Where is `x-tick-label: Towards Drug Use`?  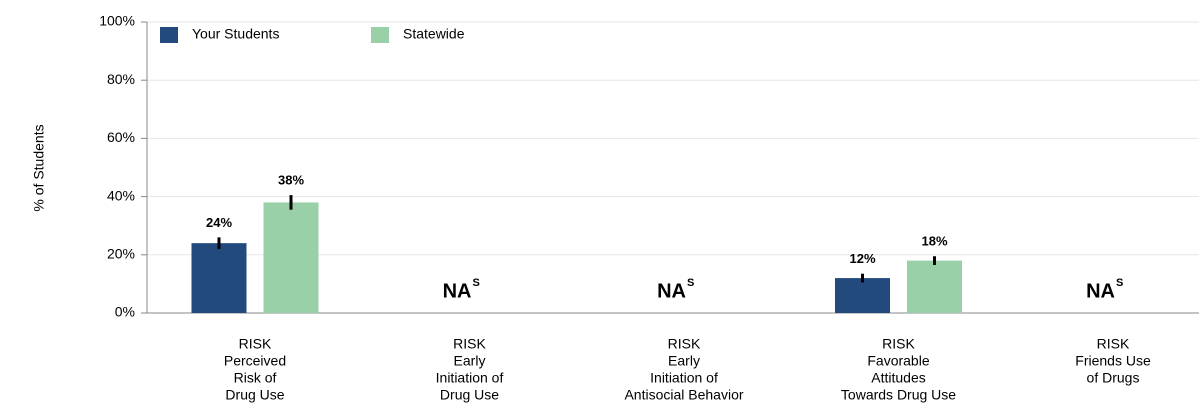 x-tick-label: Towards Drug Use is located at coordinates (898, 395).